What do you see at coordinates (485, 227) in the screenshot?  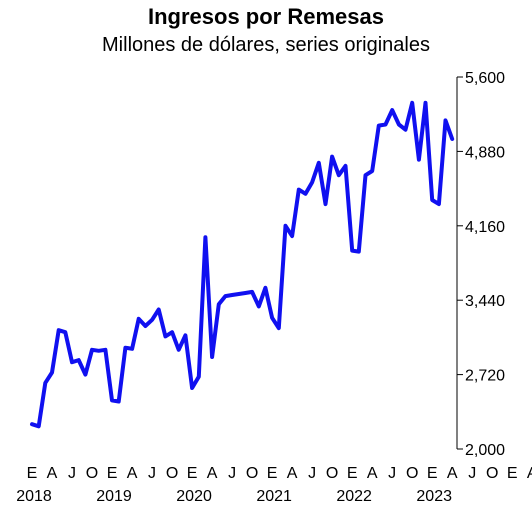 I see `y-tick-label: 4,160` at bounding box center [485, 227].